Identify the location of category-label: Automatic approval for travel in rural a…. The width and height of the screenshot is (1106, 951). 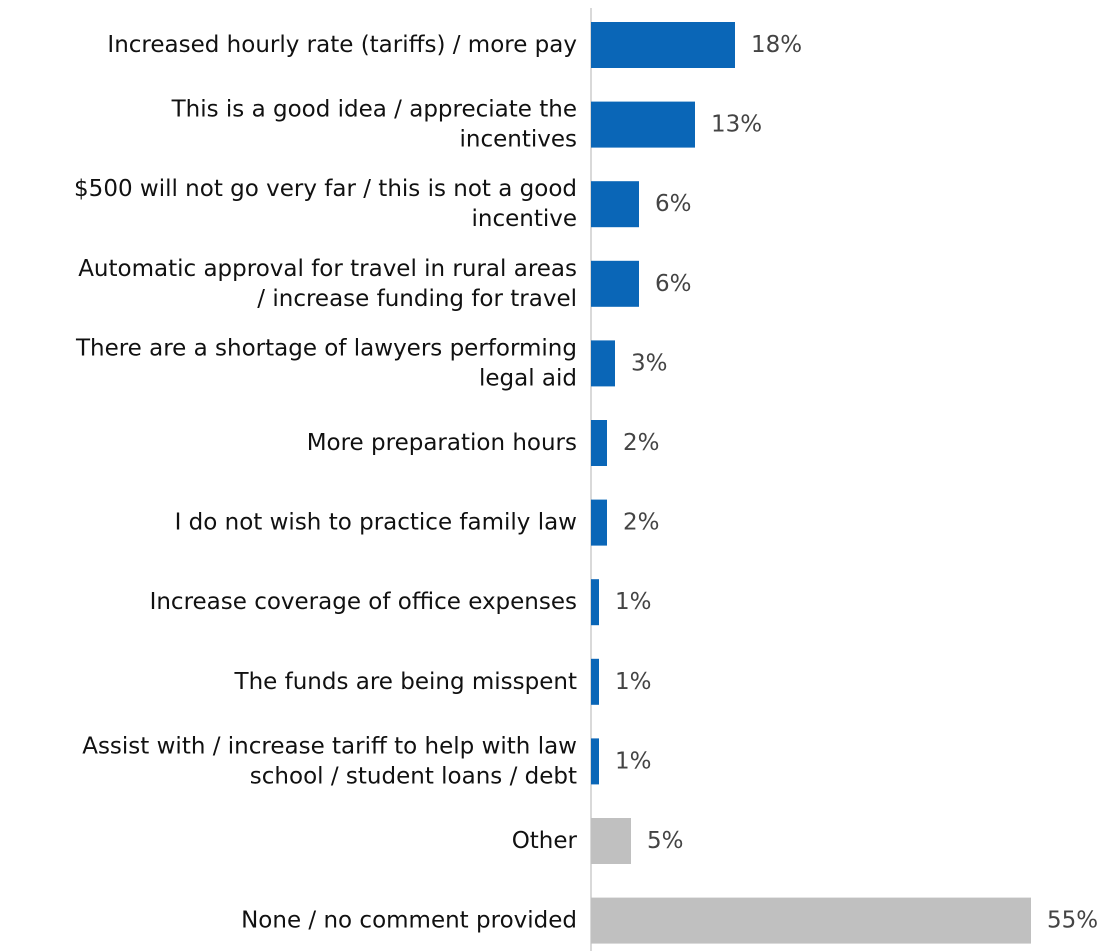
(327, 284).